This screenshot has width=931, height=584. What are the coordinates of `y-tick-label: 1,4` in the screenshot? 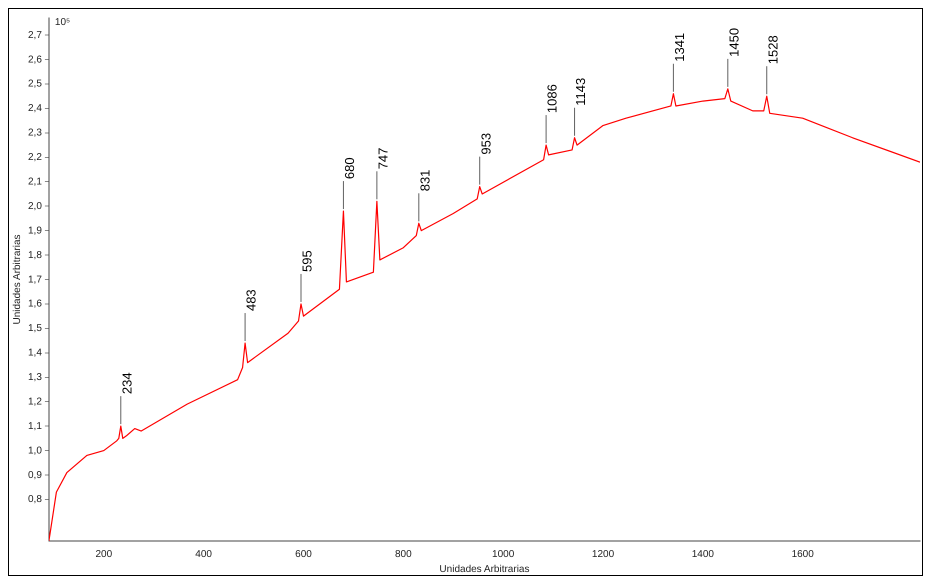 It's located at (35, 353).